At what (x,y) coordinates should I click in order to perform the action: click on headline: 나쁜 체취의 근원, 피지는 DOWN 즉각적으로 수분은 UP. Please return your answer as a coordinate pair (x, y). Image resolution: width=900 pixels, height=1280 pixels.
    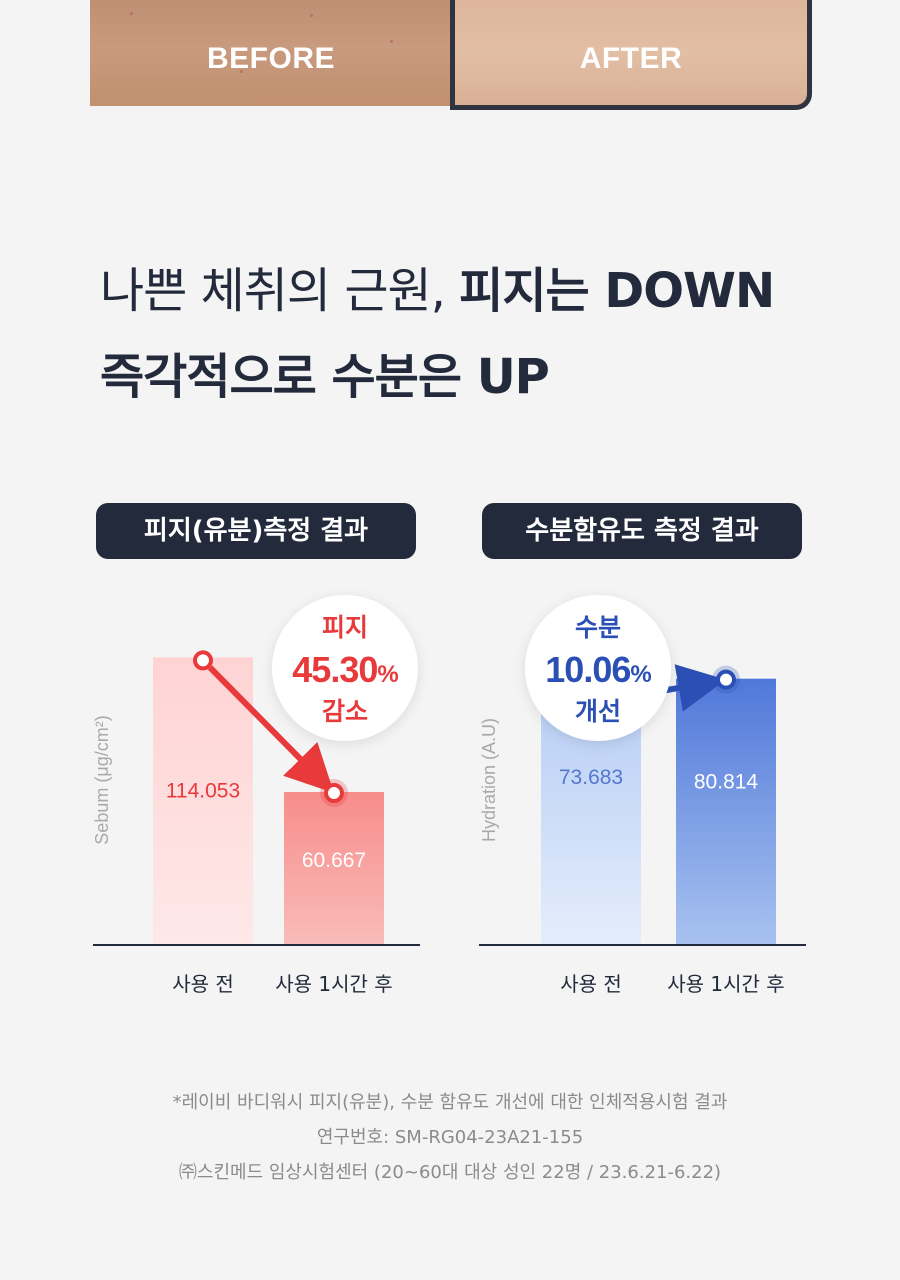
    Looking at the image, I should click on (437, 334).